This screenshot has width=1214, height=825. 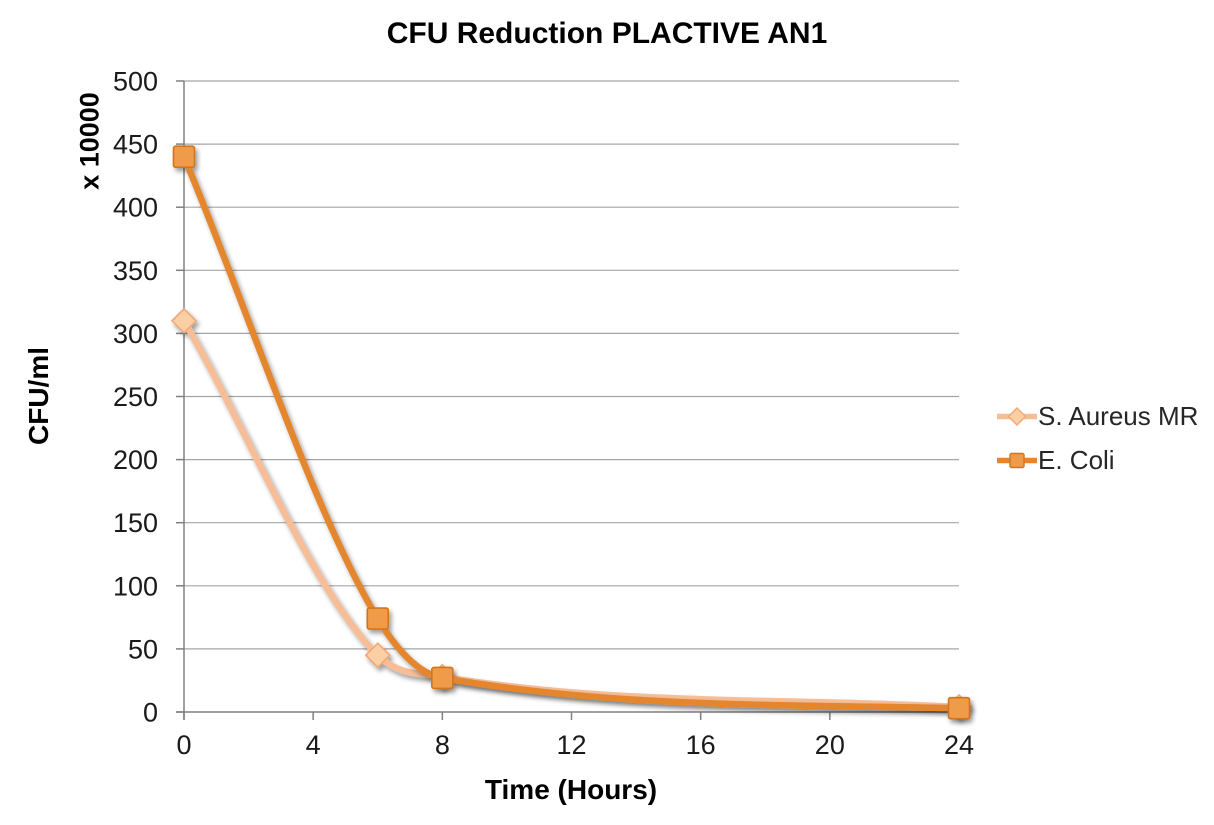 I want to click on x-tick-label: 12, so click(x=571, y=745).